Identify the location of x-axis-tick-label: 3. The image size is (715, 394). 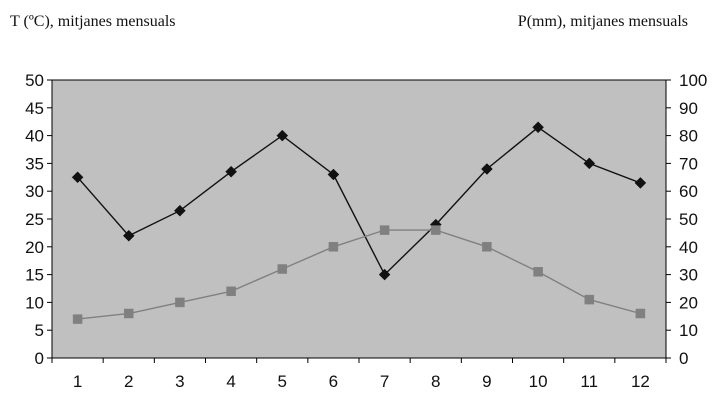
(179, 381).